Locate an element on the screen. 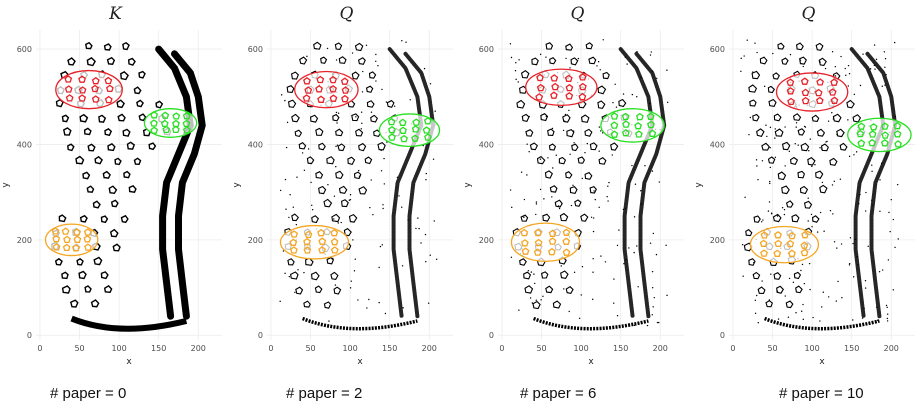 This screenshot has height=407, width=924. x-tick-label: 150 is located at coordinates (851, 348).